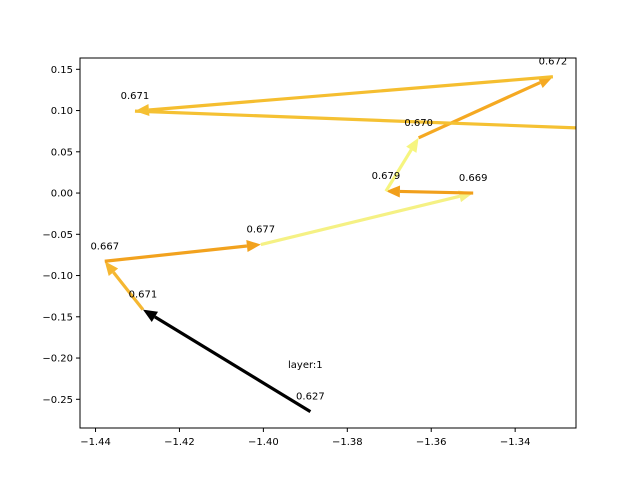 The height and width of the screenshot is (480, 640). Describe the element at coordinates (347, 442) in the screenshot. I see `x-tick-label: −1.38` at that location.